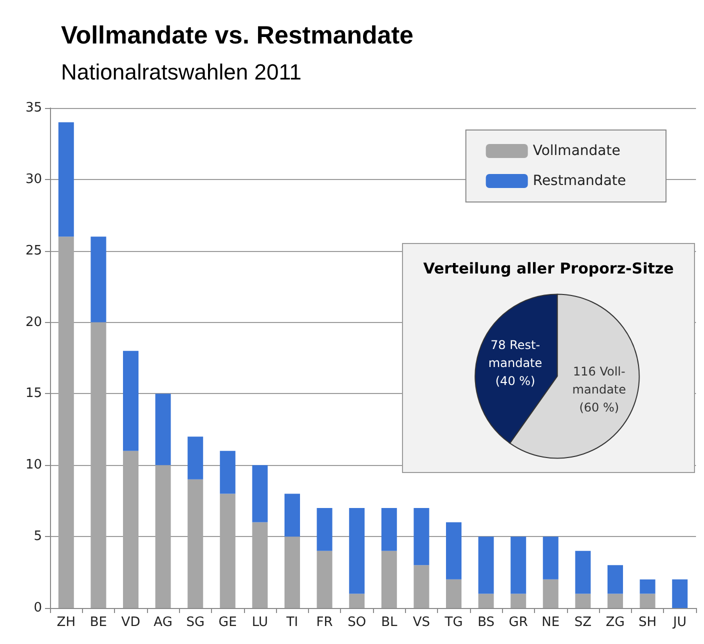  What do you see at coordinates (130, 622) in the screenshot?
I see `x-tick-label: VD` at bounding box center [130, 622].